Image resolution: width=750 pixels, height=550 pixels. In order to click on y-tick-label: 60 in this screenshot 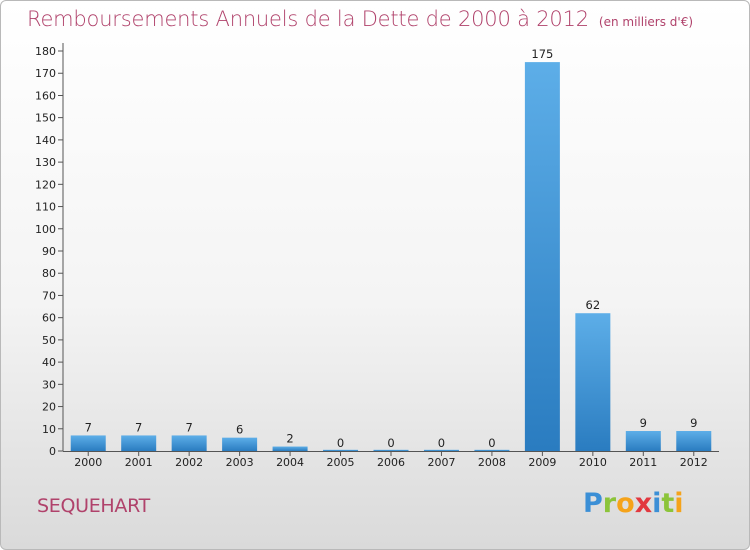, I will do `click(49, 318)`.